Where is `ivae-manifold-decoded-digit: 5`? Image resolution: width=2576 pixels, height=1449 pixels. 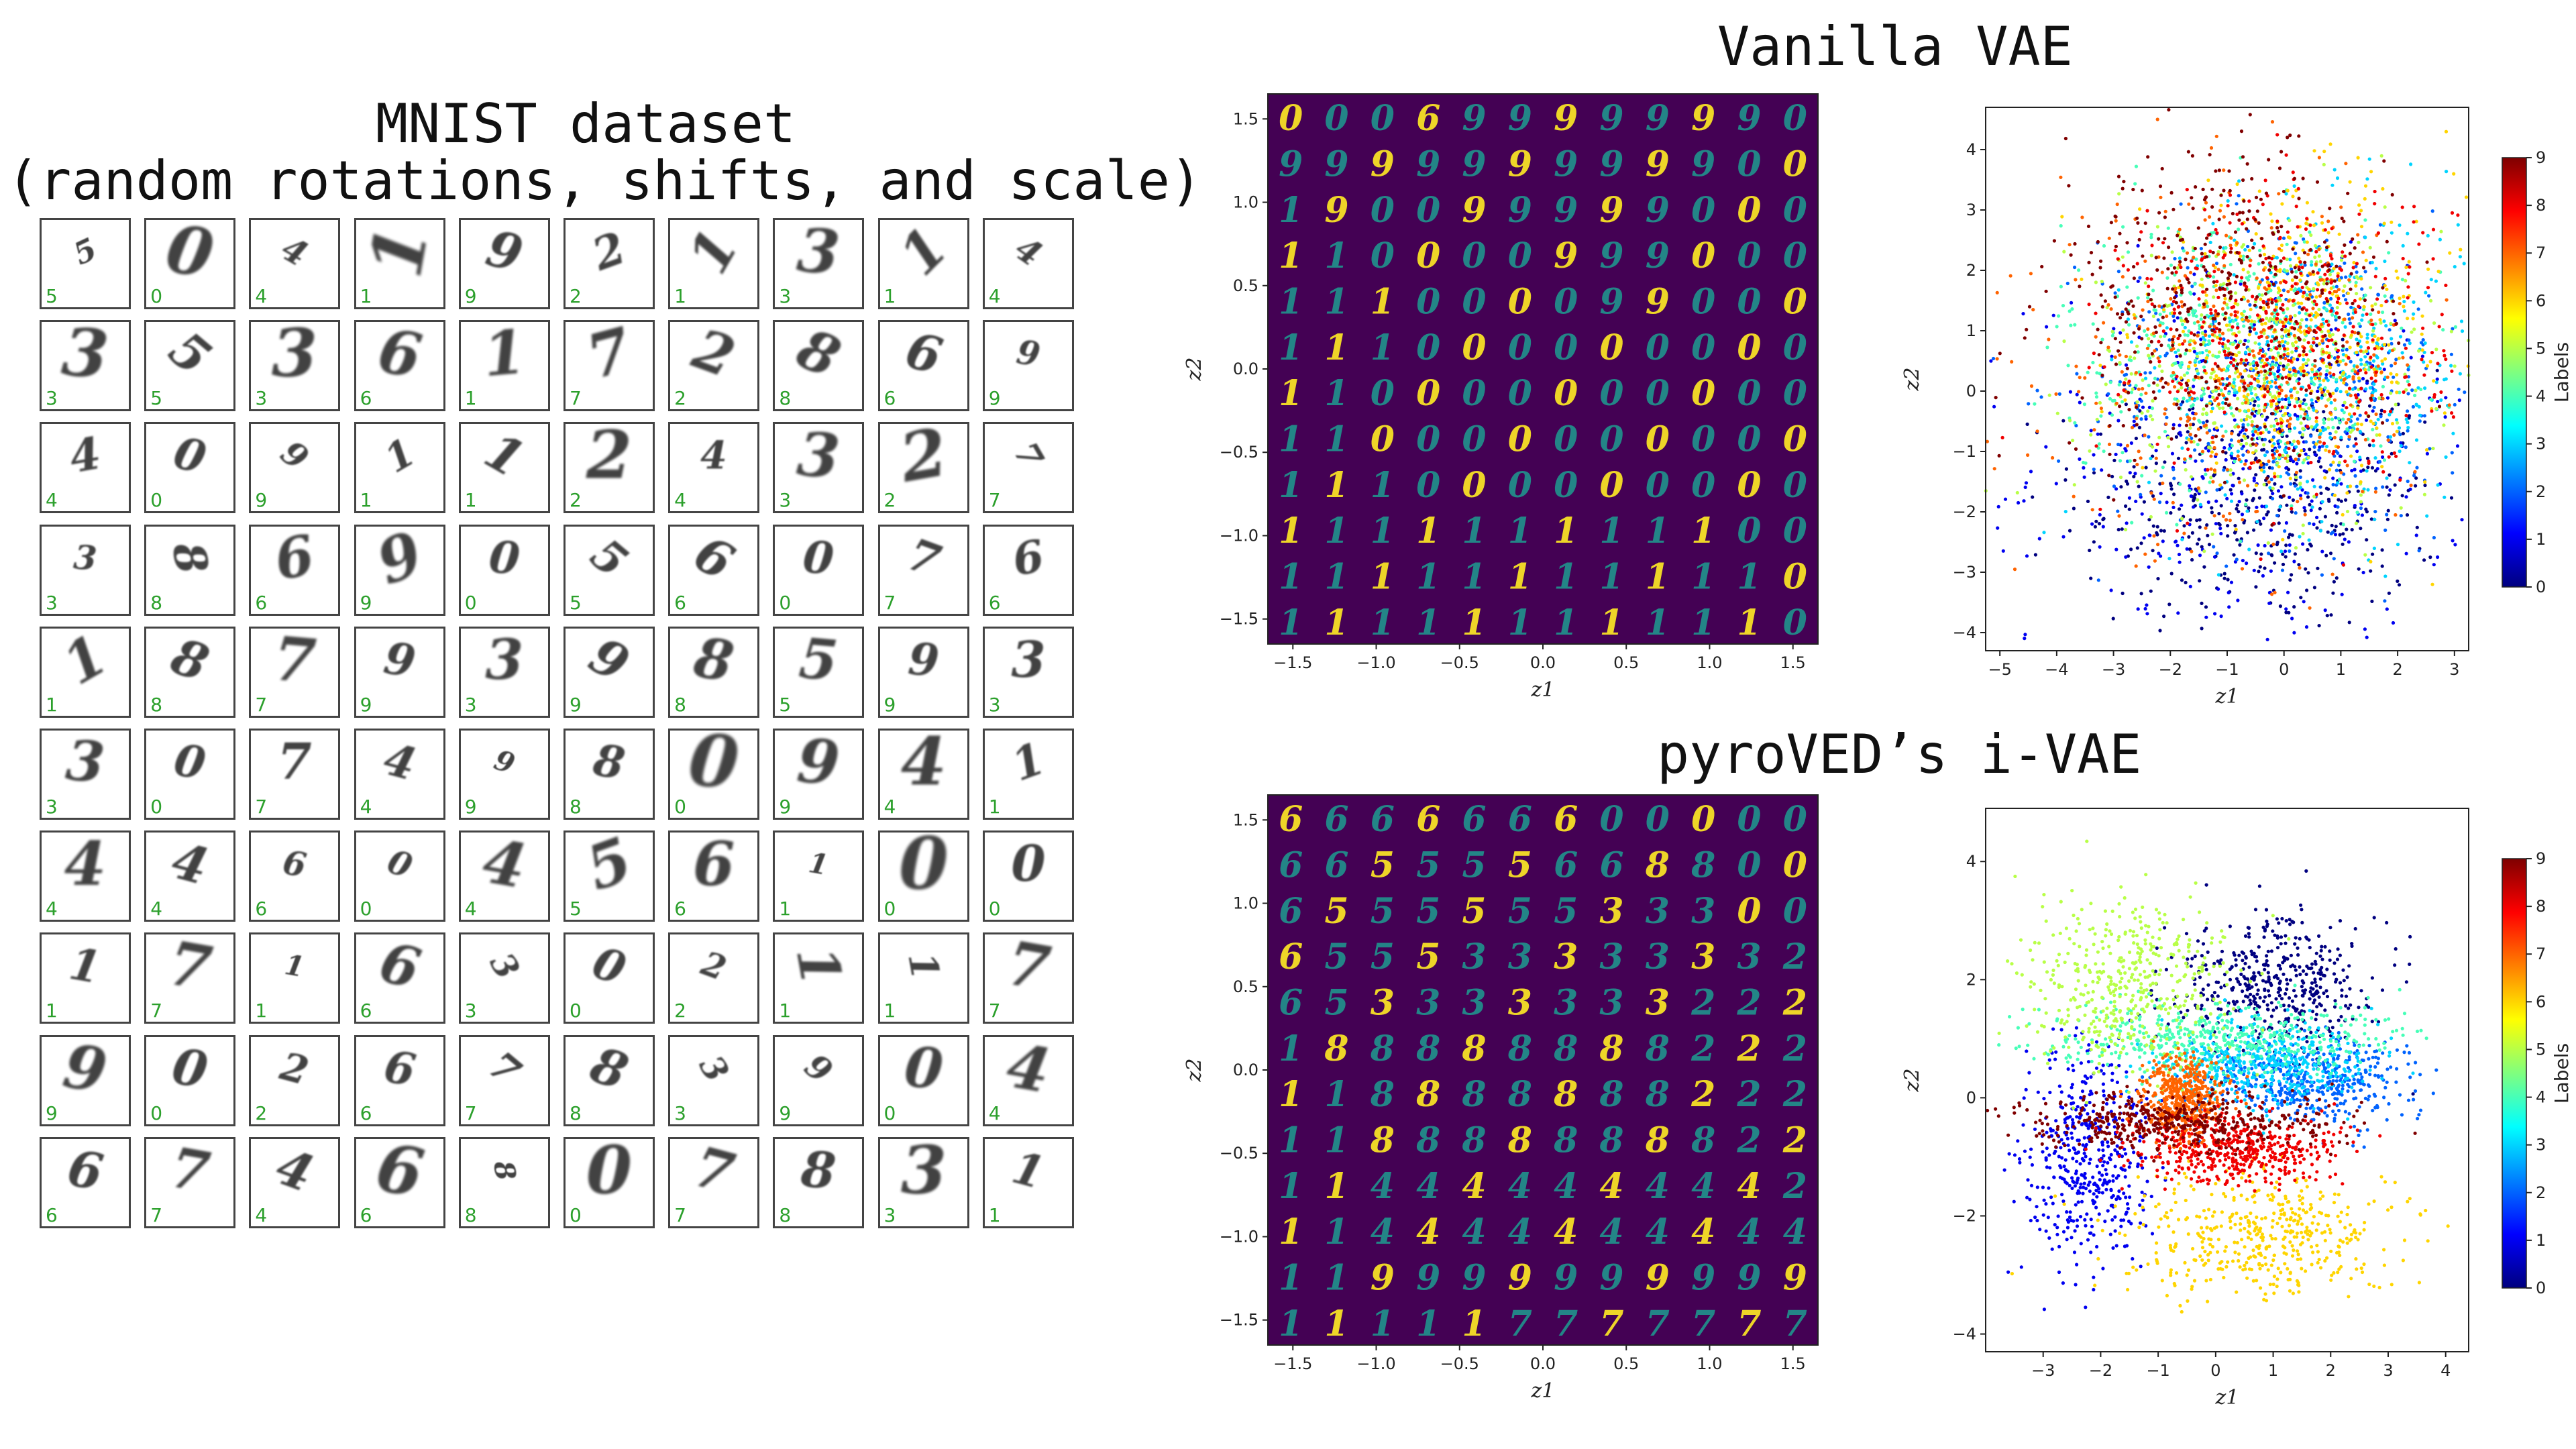
ivae-manifold-decoded-digit: 5 is located at coordinates (1428, 865).